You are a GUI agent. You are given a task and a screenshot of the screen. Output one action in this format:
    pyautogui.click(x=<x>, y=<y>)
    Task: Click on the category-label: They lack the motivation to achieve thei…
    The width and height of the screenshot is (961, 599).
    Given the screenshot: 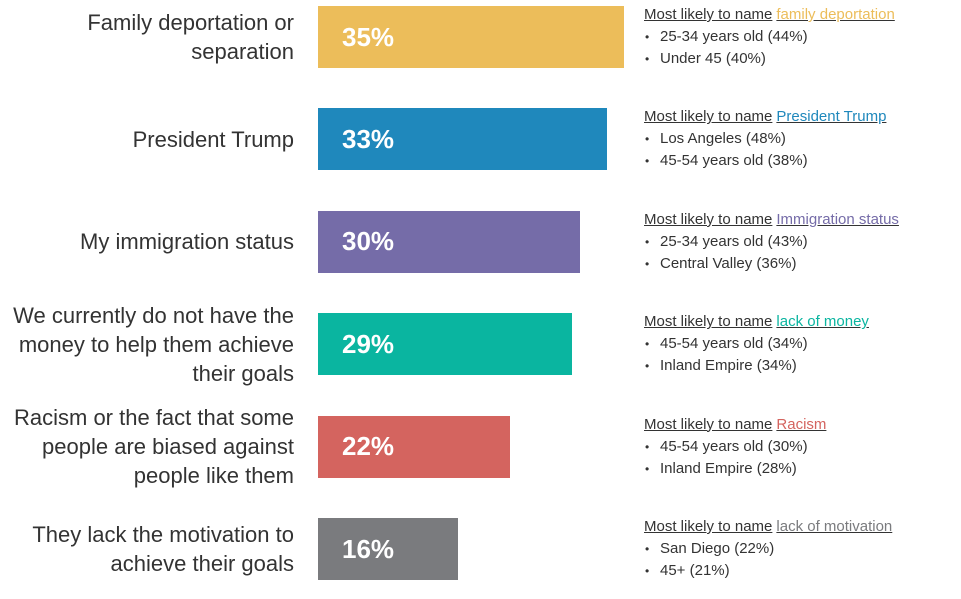 What is the action you would take?
    pyautogui.click(x=163, y=549)
    